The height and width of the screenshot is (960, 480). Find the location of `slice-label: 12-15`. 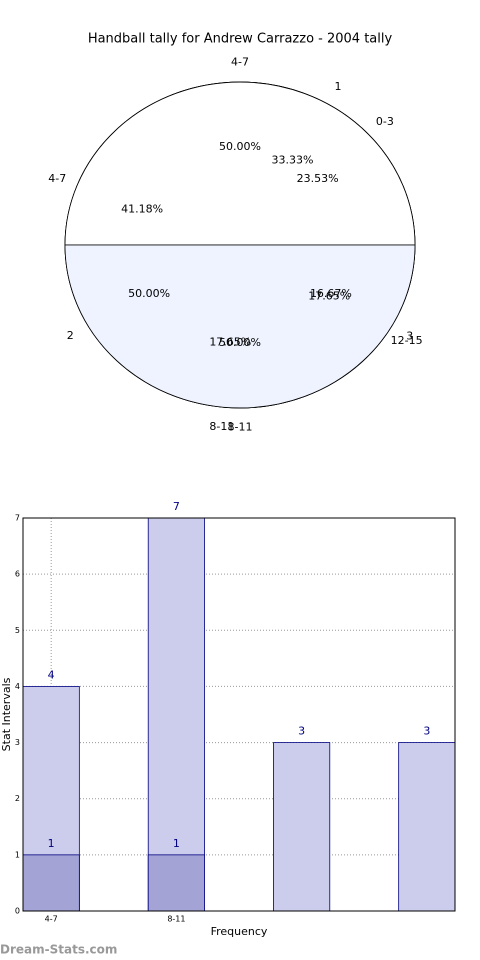

slice-label: 12-15 is located at coordinates (407, 340).